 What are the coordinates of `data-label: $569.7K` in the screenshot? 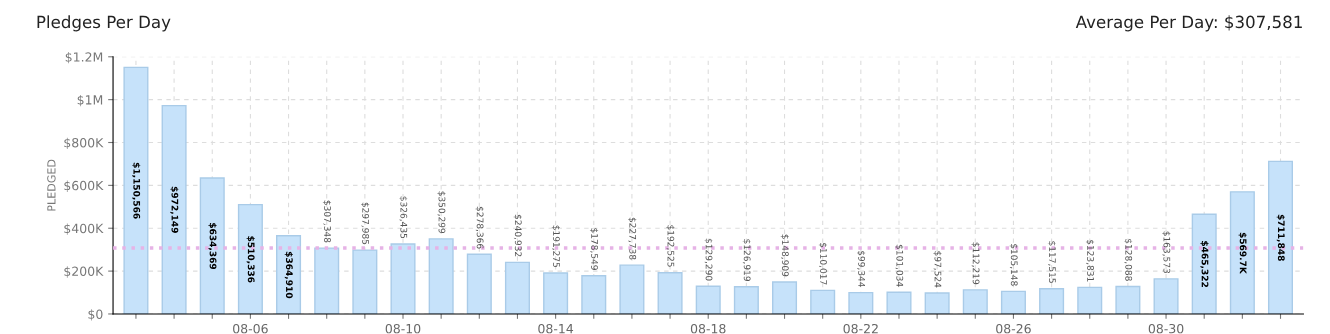 It's located at (1242, 253).